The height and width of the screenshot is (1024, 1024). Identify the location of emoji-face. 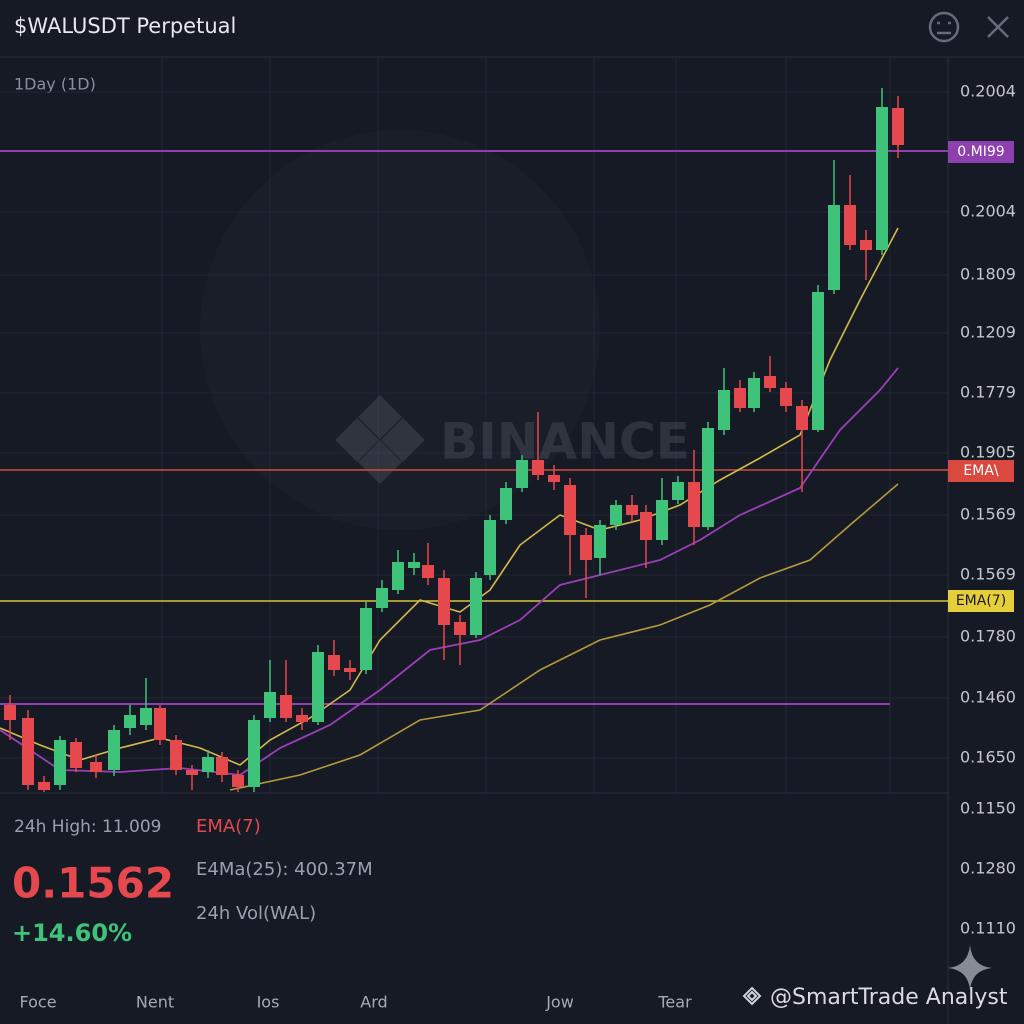
(944, 28).